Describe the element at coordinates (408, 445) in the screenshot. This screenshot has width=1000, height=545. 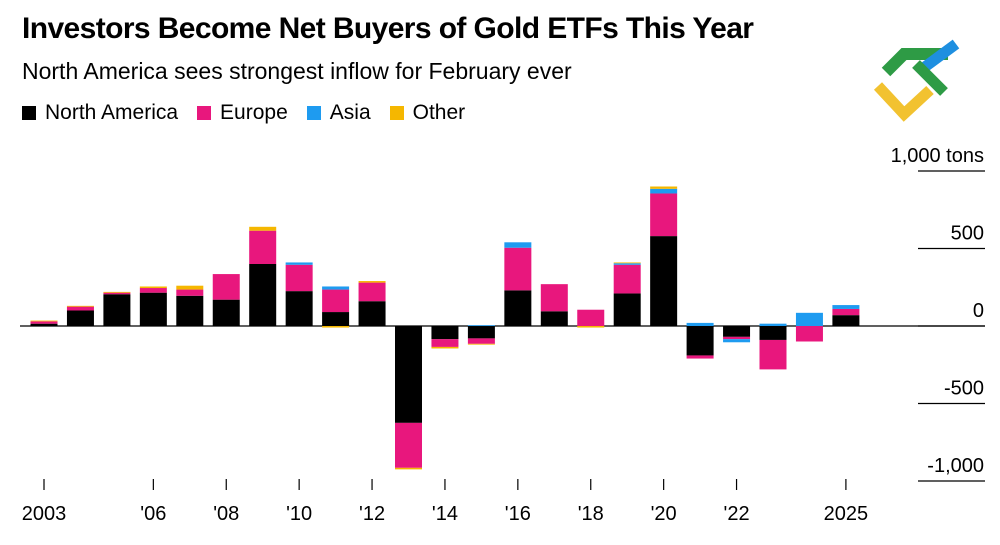
I see `bar-europe-2013` at that location.